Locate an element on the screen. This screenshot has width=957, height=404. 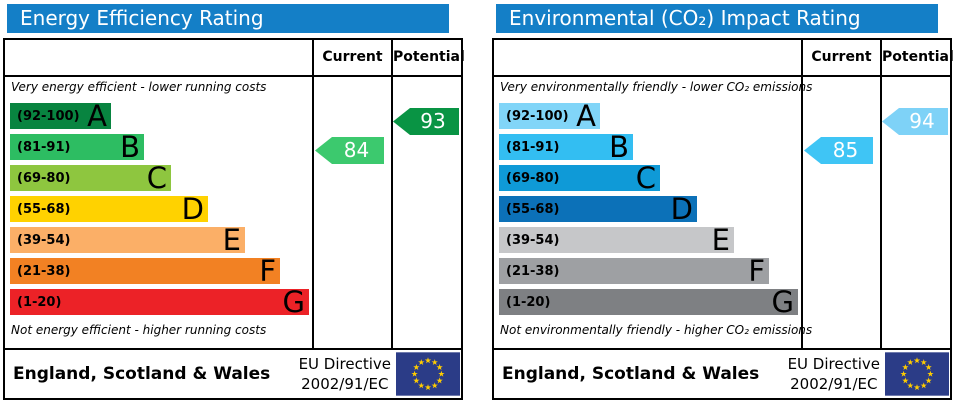
potential-rating-arrow: 93 is located at coordinates (426, 121).